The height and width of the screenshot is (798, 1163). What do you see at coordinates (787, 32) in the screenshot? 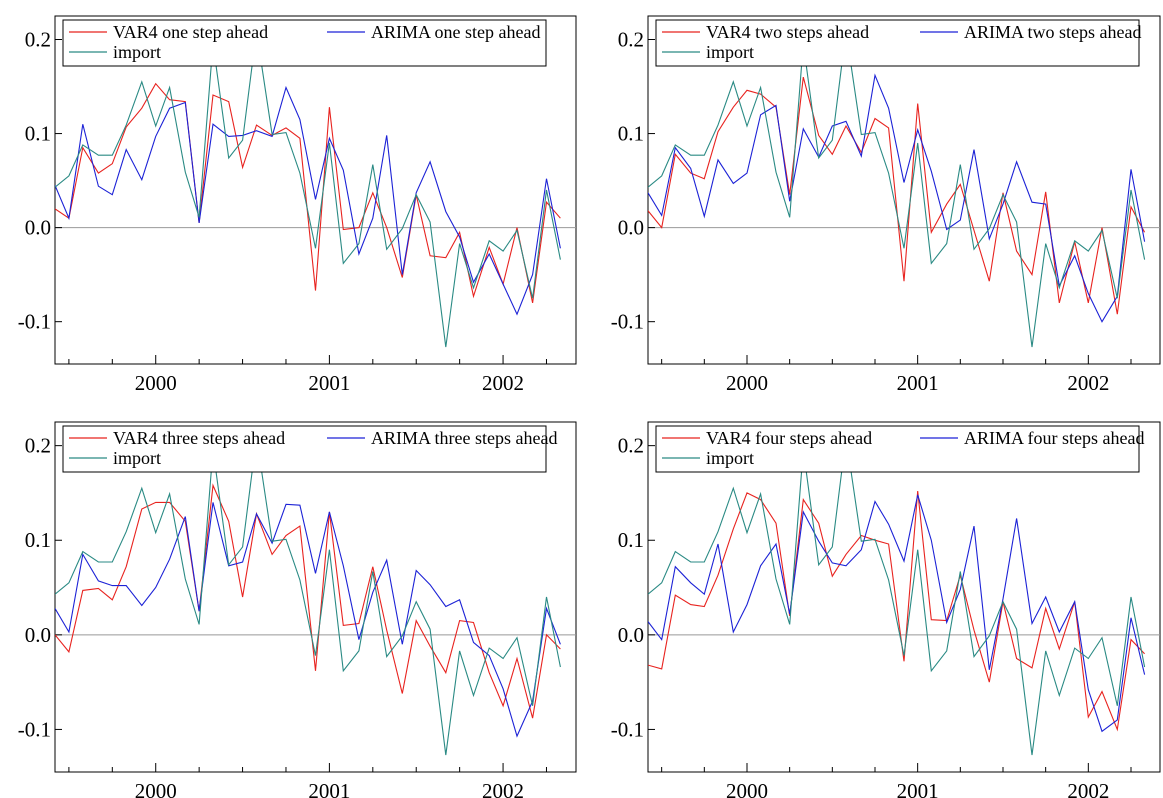
I see `legend-label-var4: VAR4 two steps ahead` at bounding box center [787, 32].